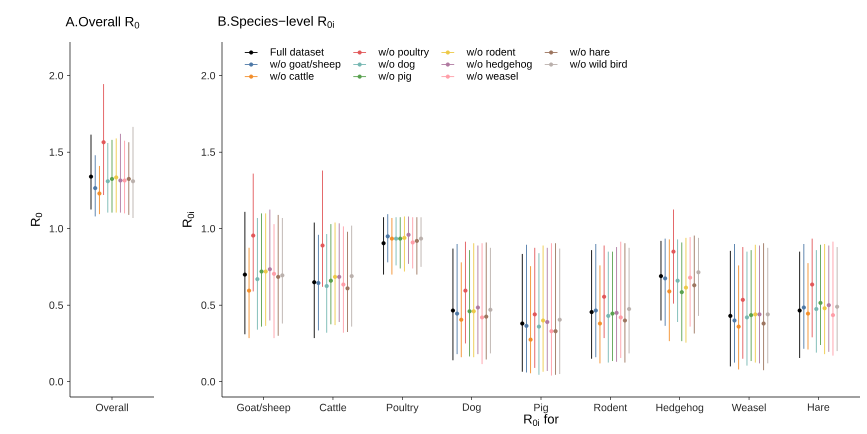 The image size is (867, 434). What do you see at coordinates (305, 65) in the screenshot?
I see `legend-label: w/o goat/sheep` at bounding box center [305, 65].